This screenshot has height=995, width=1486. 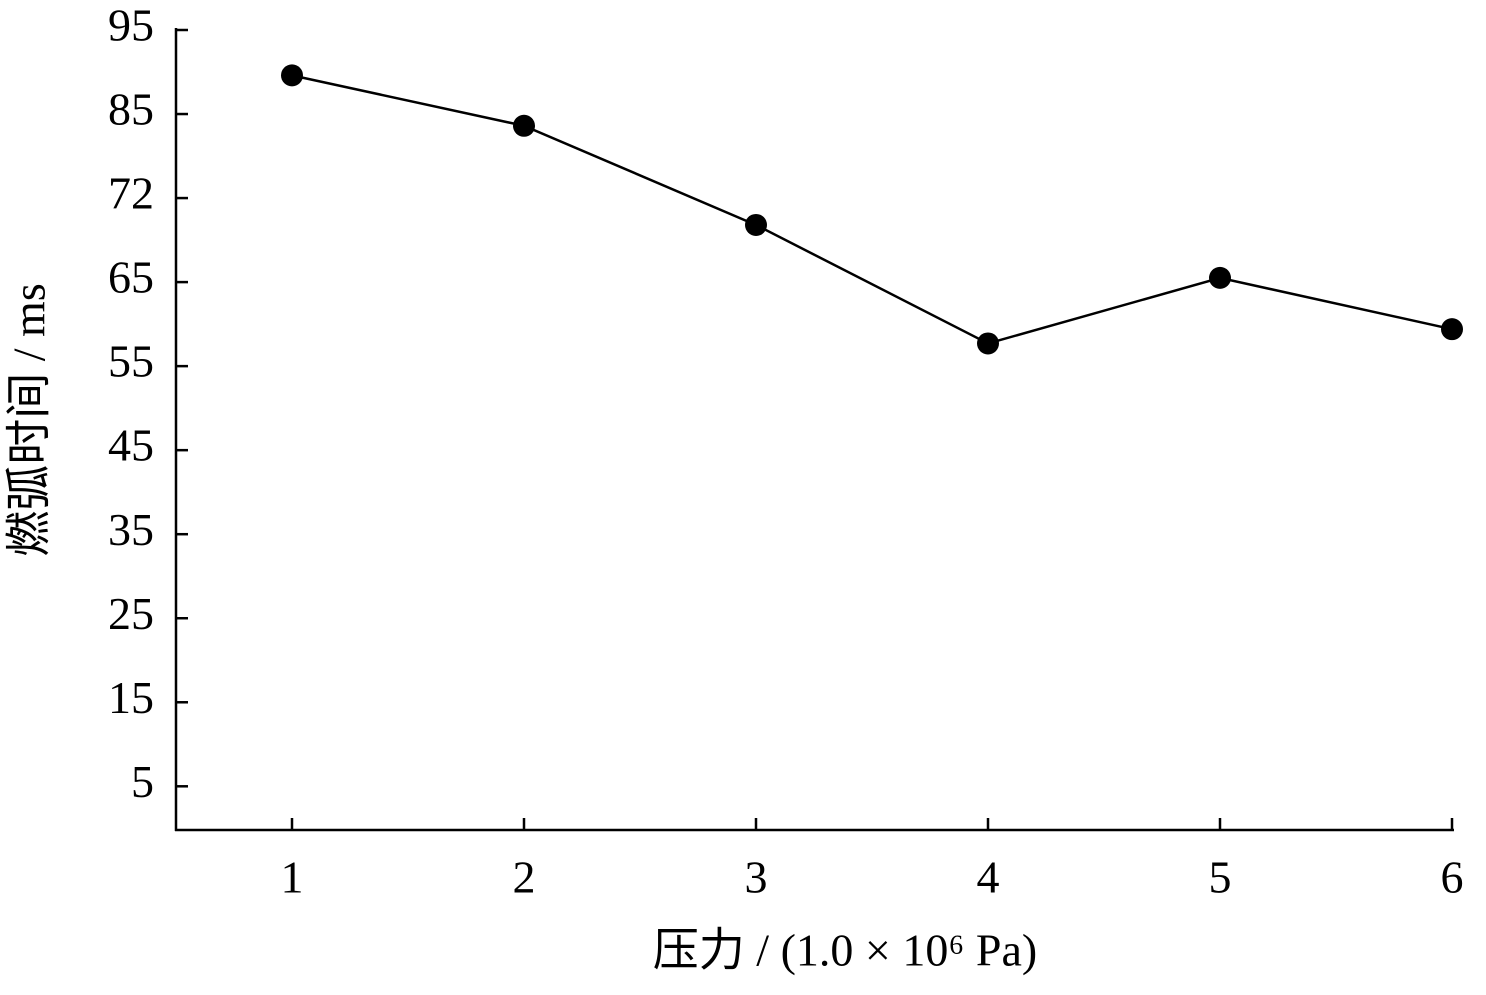 What do you see at coordinates (131, 193) in the screenshot?
I see `y-tick-label: 72` at bounding box center [131, 193].